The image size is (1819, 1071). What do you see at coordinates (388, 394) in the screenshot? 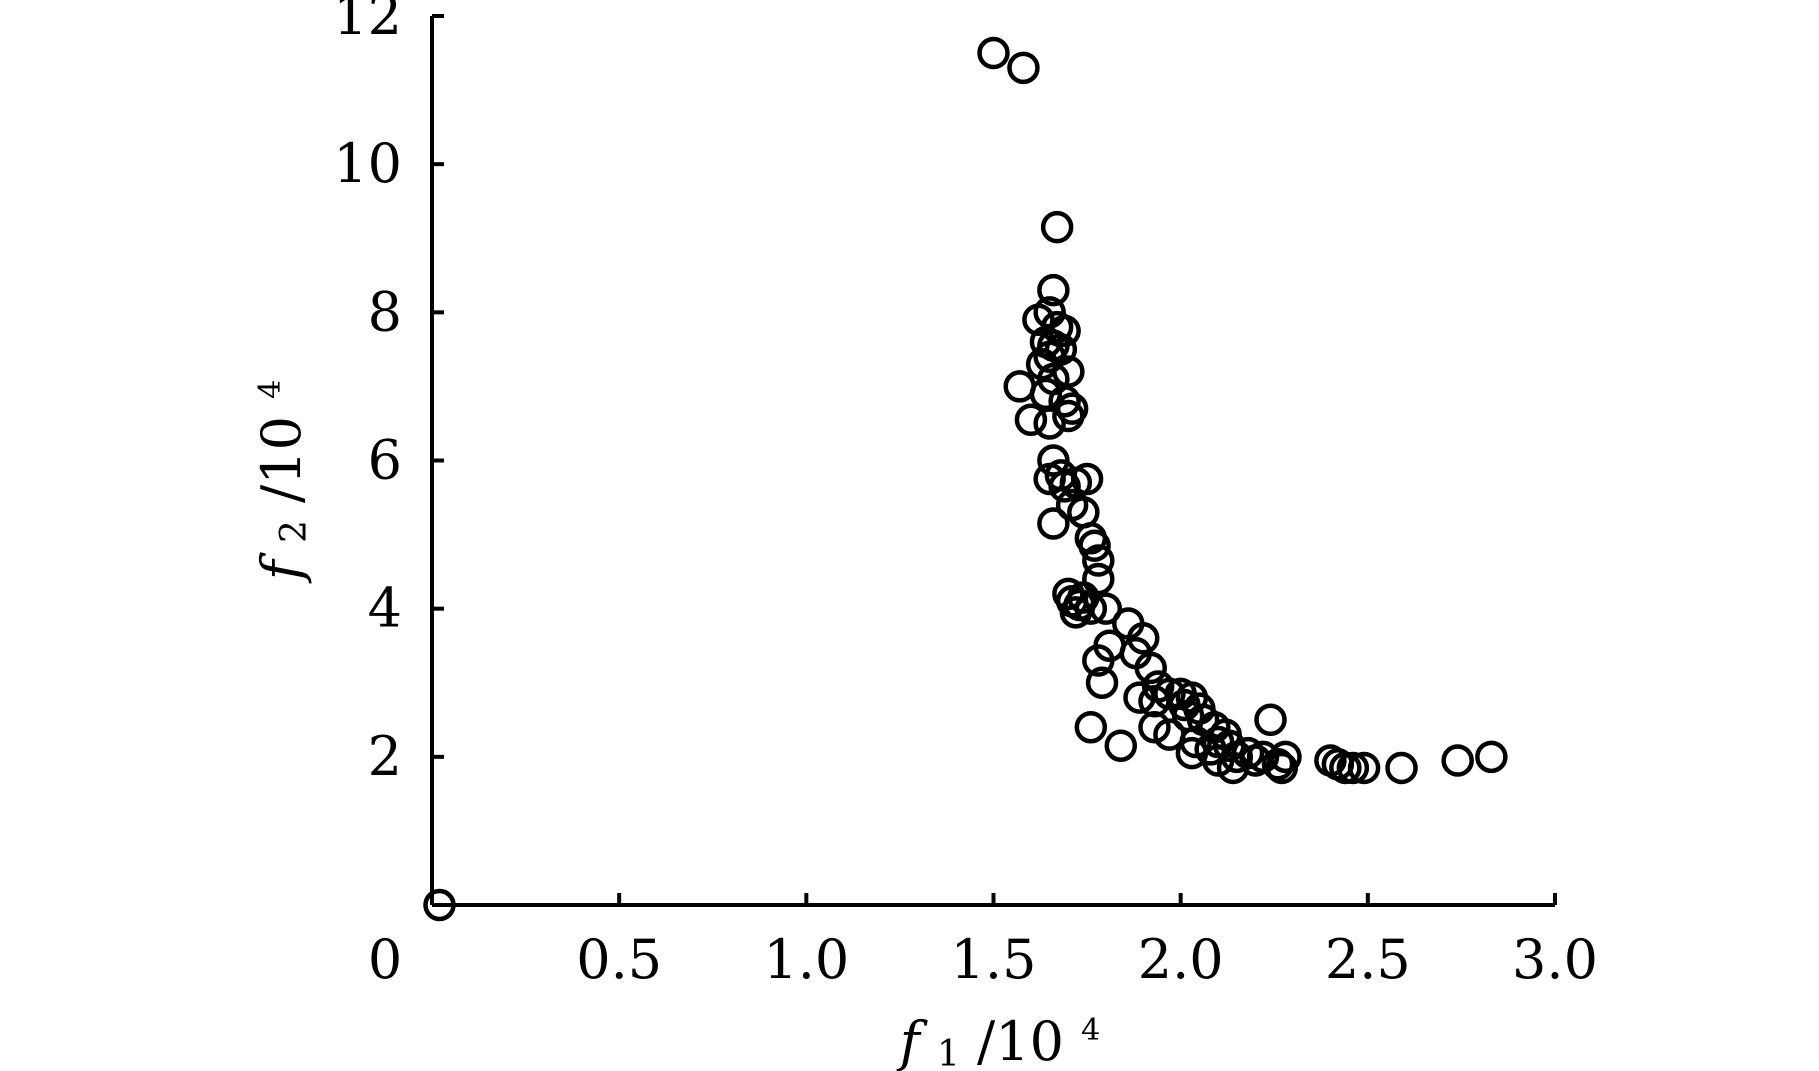
I see `y-axis-ticks: 2 4 6 8 10 12` at bounding box center [388, 394].